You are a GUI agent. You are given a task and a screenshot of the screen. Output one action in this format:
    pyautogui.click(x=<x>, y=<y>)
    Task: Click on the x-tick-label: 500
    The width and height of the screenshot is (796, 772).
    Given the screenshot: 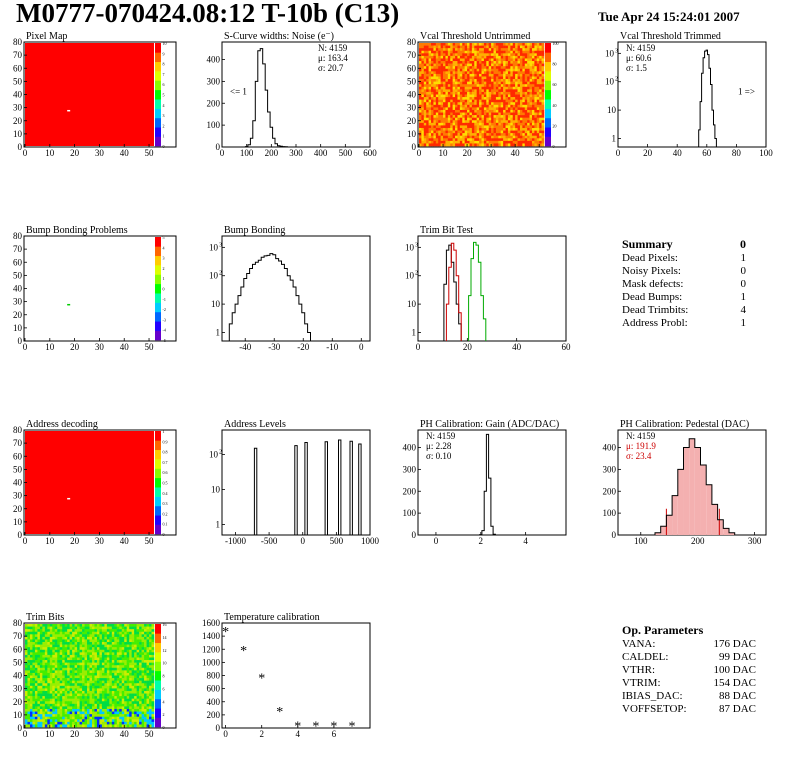 What is the action you would take?
    pyautogui.click(x=346, y=153)
    